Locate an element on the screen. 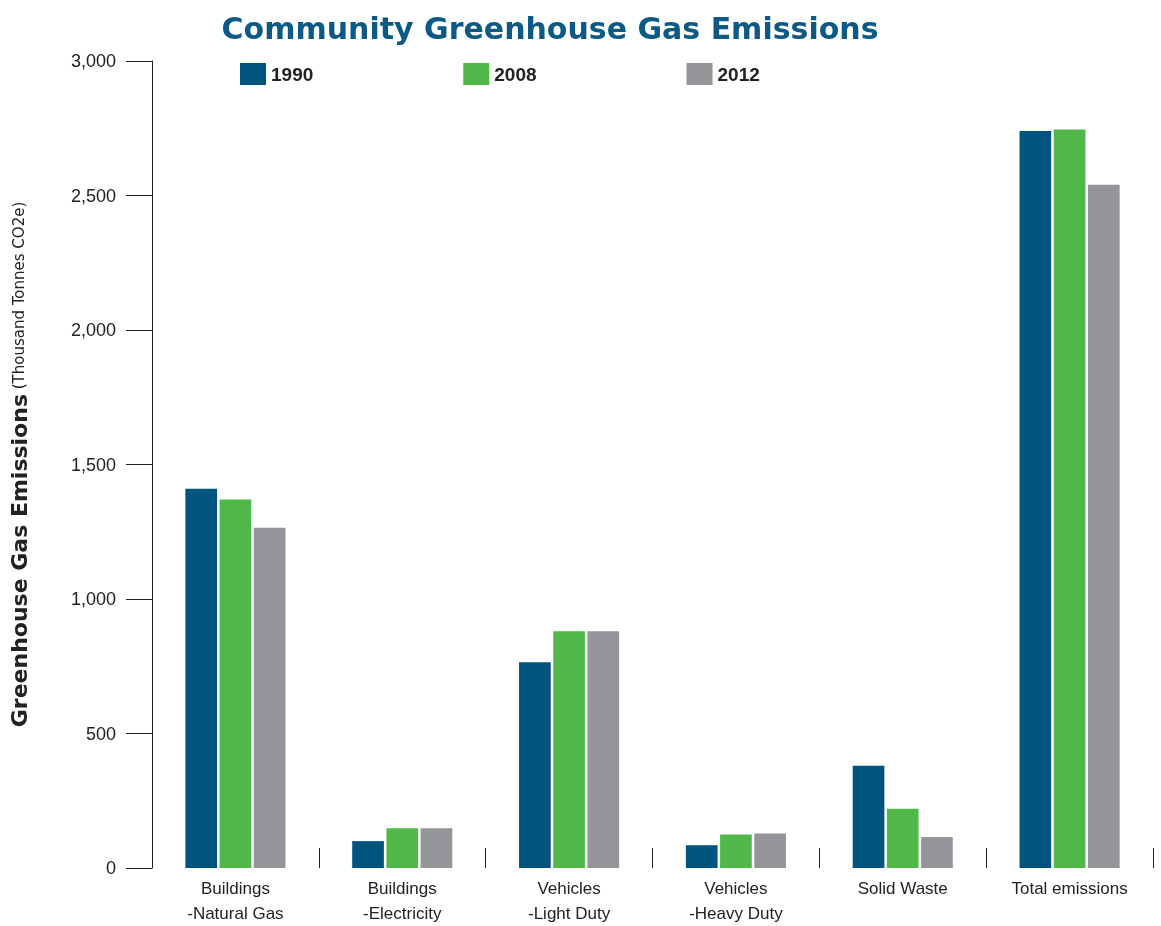  chart-title: Community Greenhouse Gas Emissions is located at coordinates (550, 28).